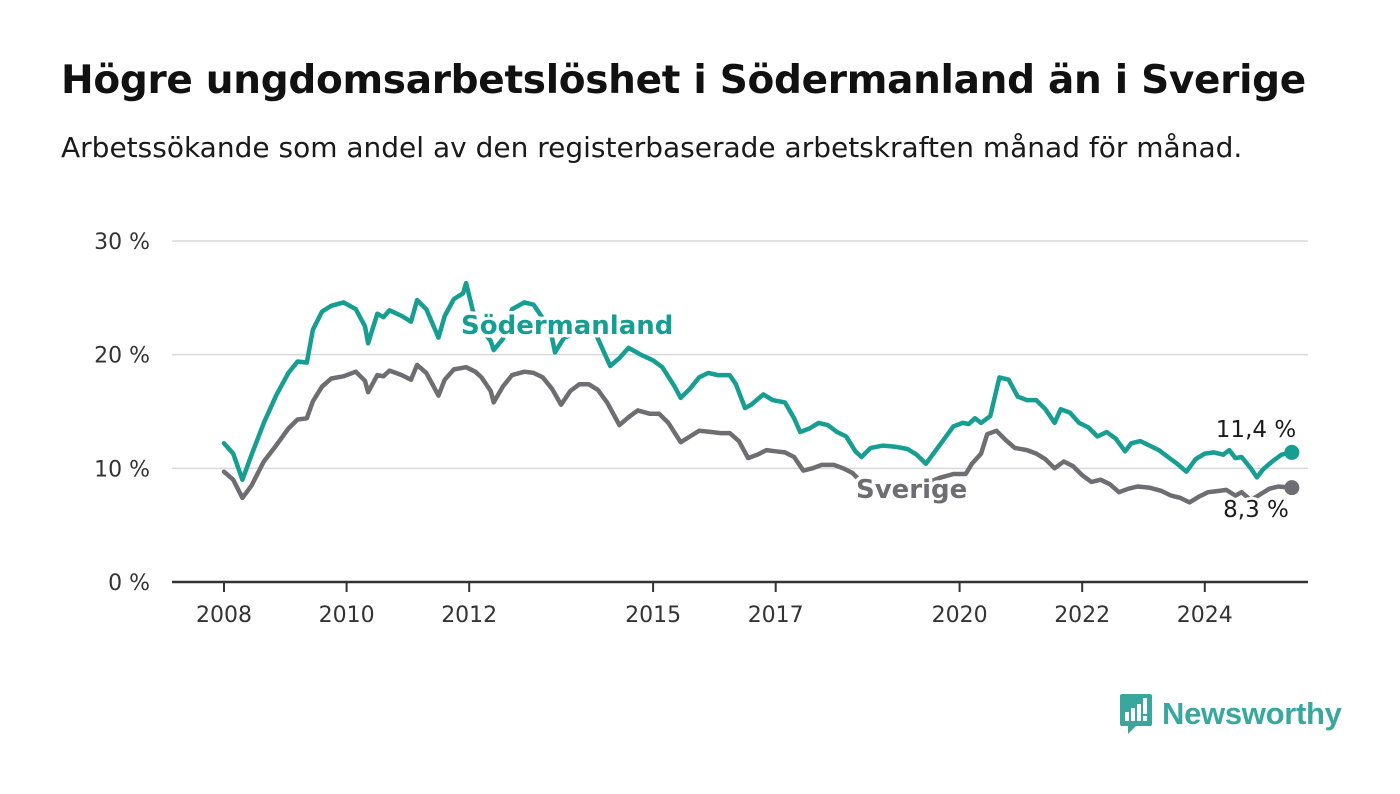  I want to click on y-tick-label: 10 %, so click(122, 469).